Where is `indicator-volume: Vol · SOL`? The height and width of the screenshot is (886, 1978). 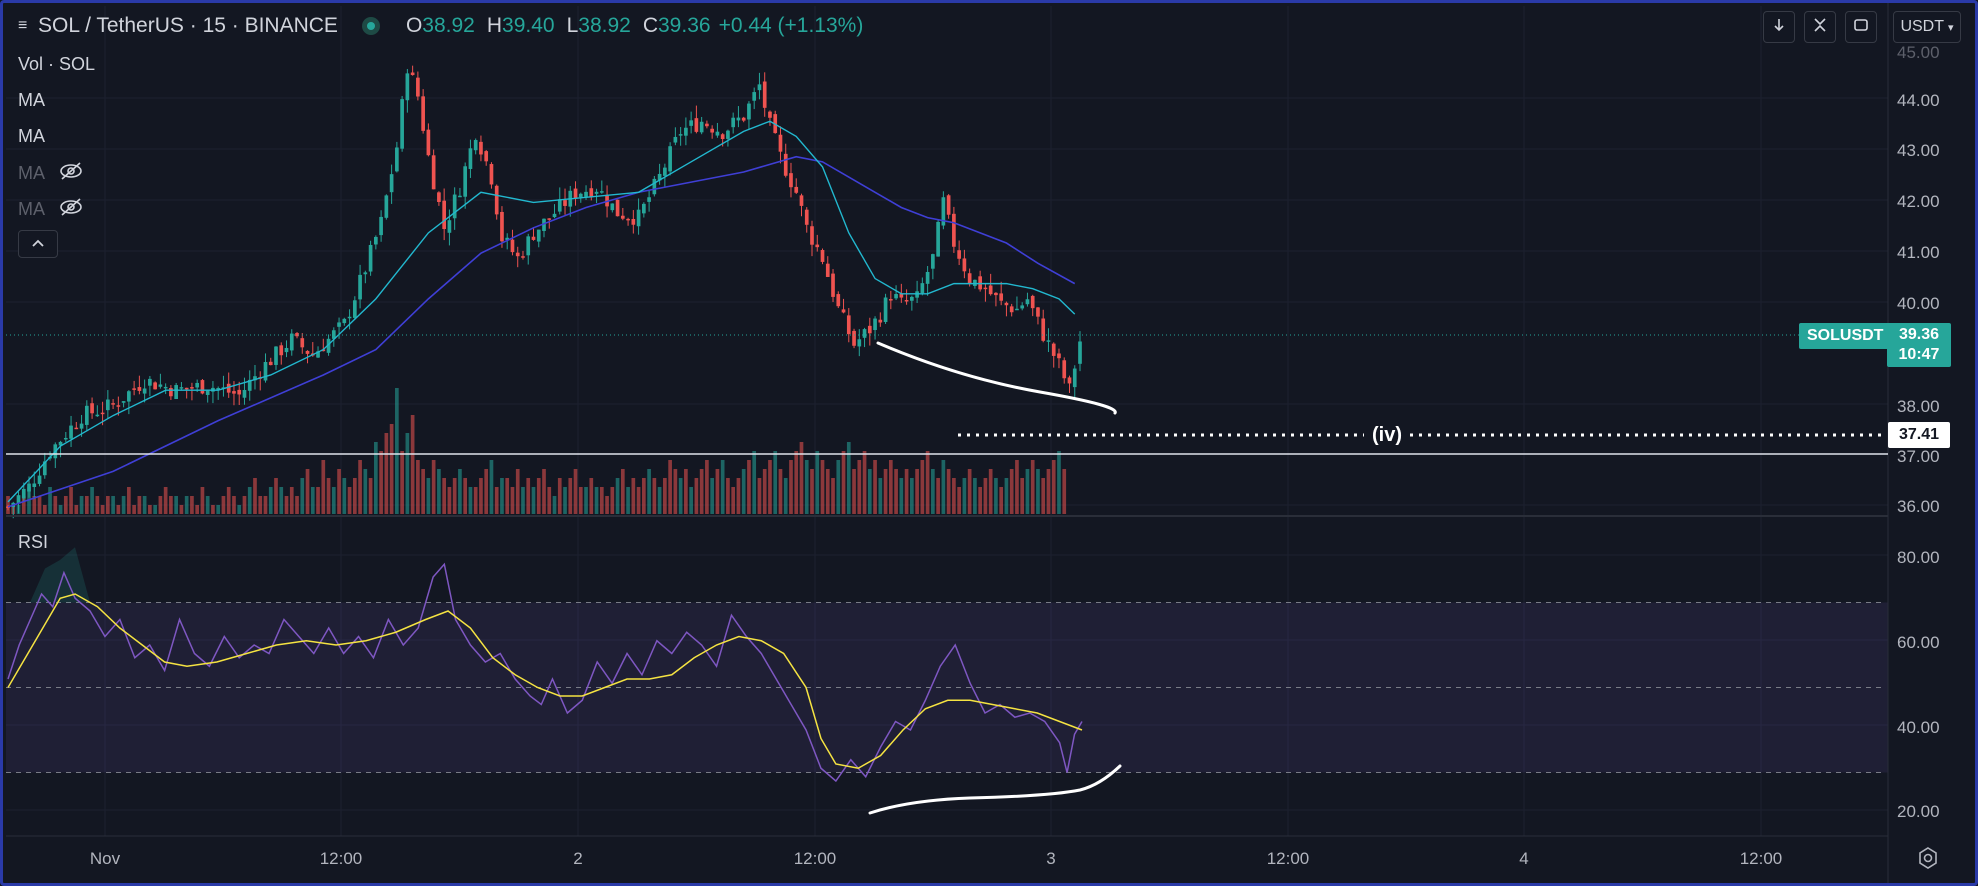 indicator-volume: Vol · SOL is located at coordinates (57, 64).